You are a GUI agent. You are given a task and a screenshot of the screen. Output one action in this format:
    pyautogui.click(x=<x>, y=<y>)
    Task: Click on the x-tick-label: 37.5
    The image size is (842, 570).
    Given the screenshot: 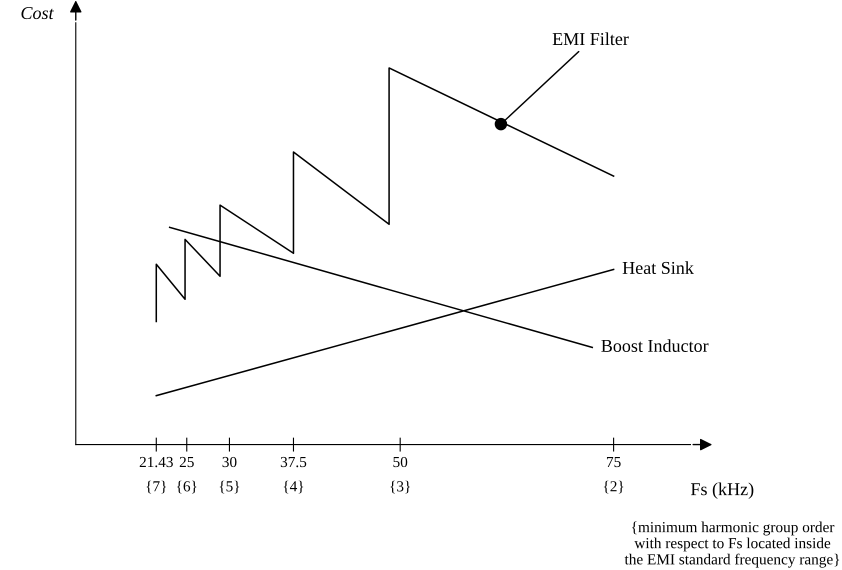 What is the action you would take?
    pyautogui.click(x=293, y=462)
    